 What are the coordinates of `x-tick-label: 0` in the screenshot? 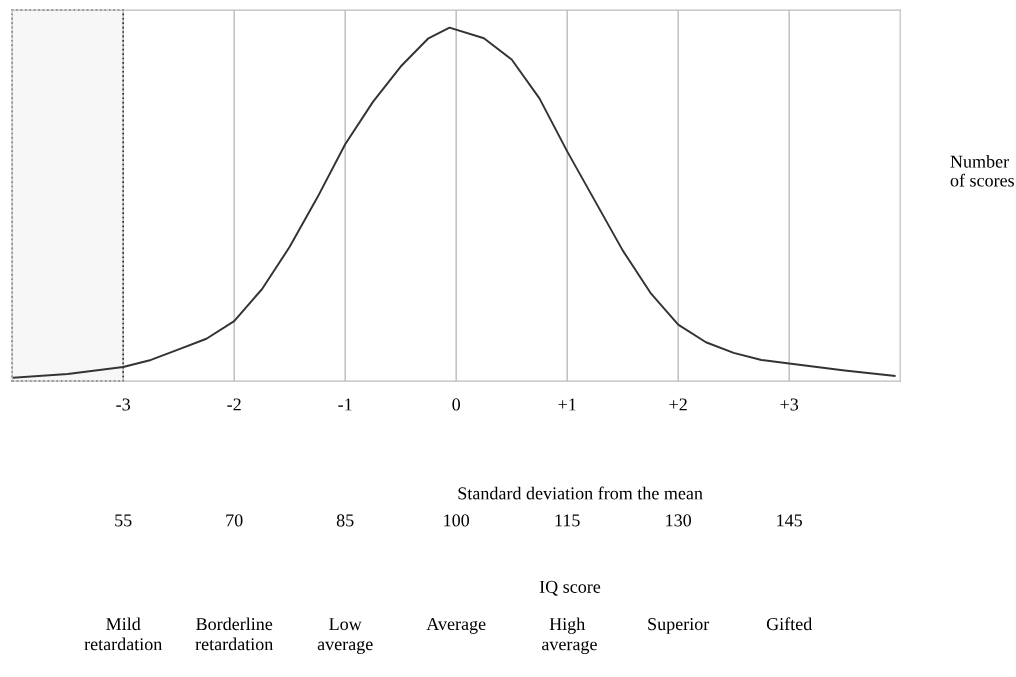 It's located at (456, 404).